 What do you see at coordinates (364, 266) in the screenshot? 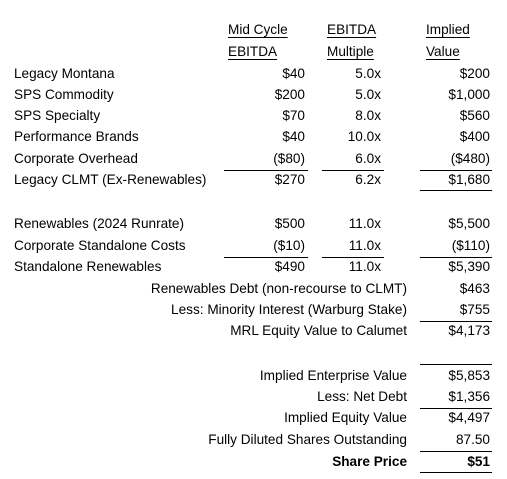
I see `standalone-multiple: 11.0x` at bounding box center [364, 266].